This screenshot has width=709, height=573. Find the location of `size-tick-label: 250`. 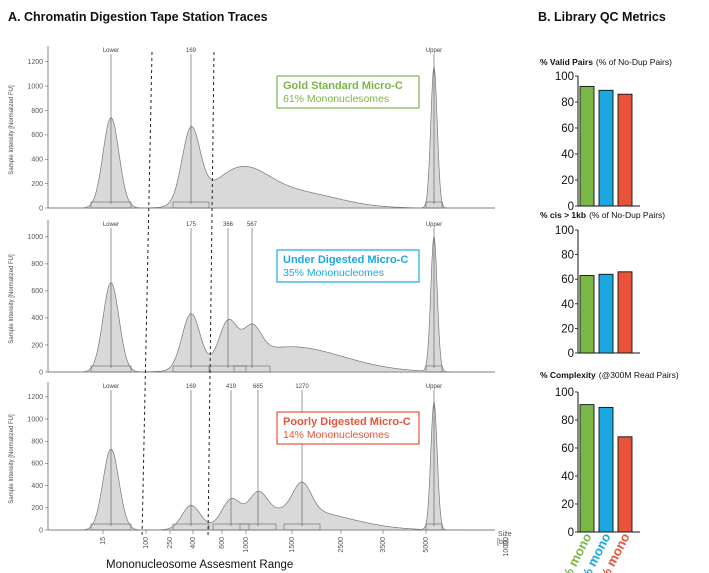

size-tick-label: 250 is located at coordinates (170, 543).